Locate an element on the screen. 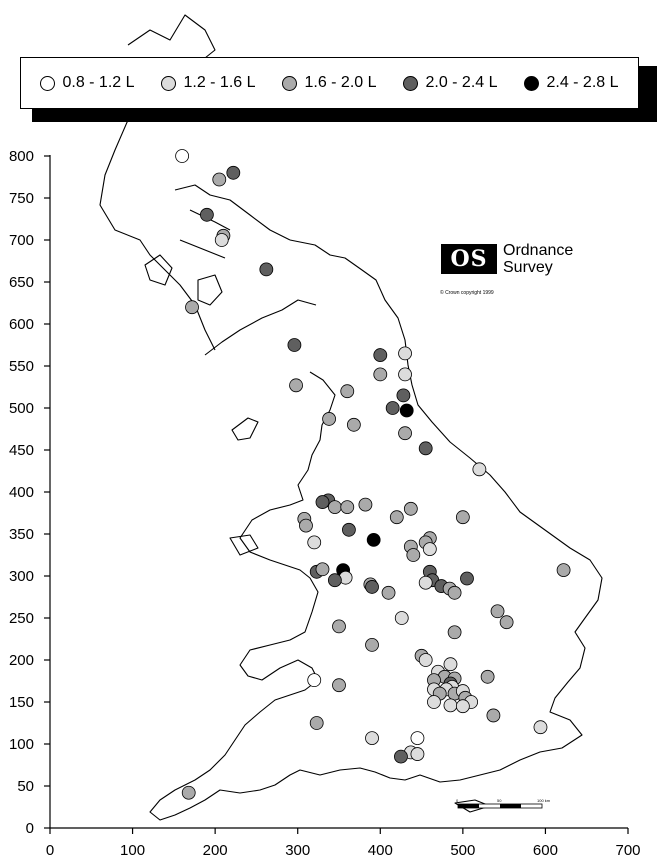 Image resolution: width=657 pixels, height=861 pixels. x-ticks: 0 100 200 300 400 500 600 700 is located at coordinates (343, 843).